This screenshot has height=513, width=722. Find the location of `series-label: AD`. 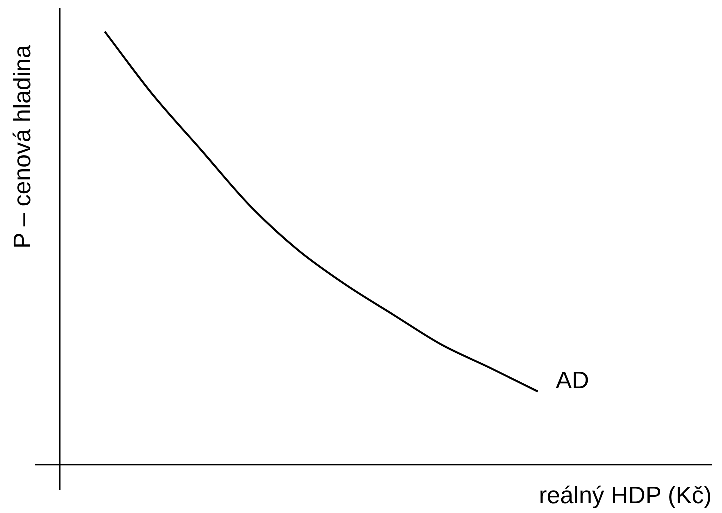

series-label: AD is located at coordinates (573, 380).